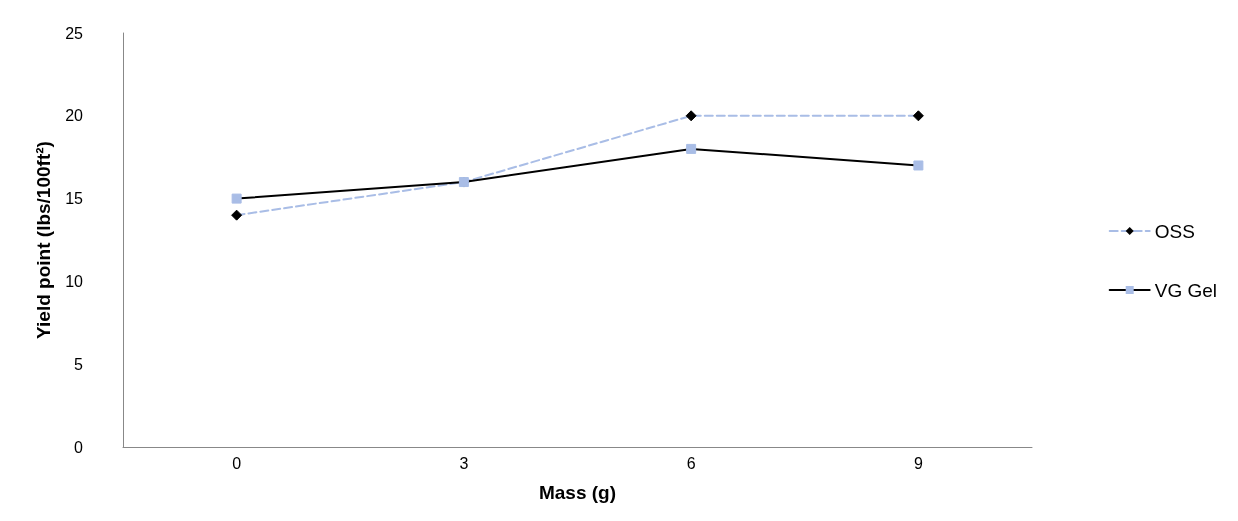 This screenshot has height=521, width=1238. What do you see at coordinates (1186, 290) in the screenshot?
I see `legend-label: VG Gel` at bounding box center [1186, 290].